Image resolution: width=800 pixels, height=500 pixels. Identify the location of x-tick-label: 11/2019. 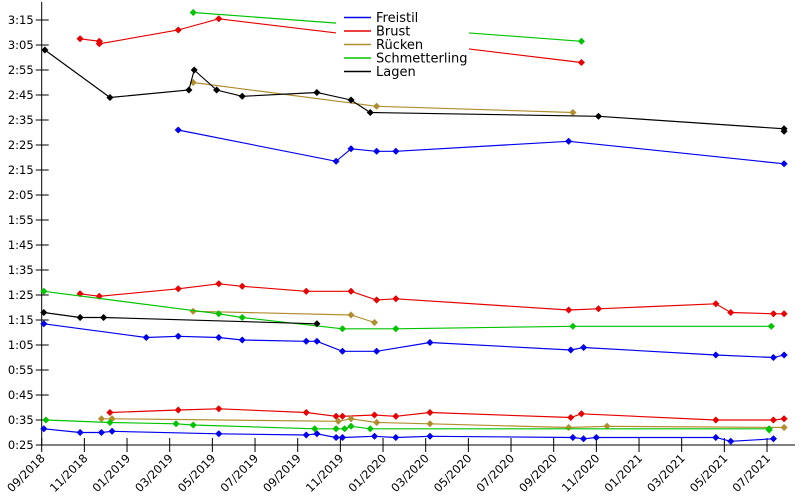
(325, 473).